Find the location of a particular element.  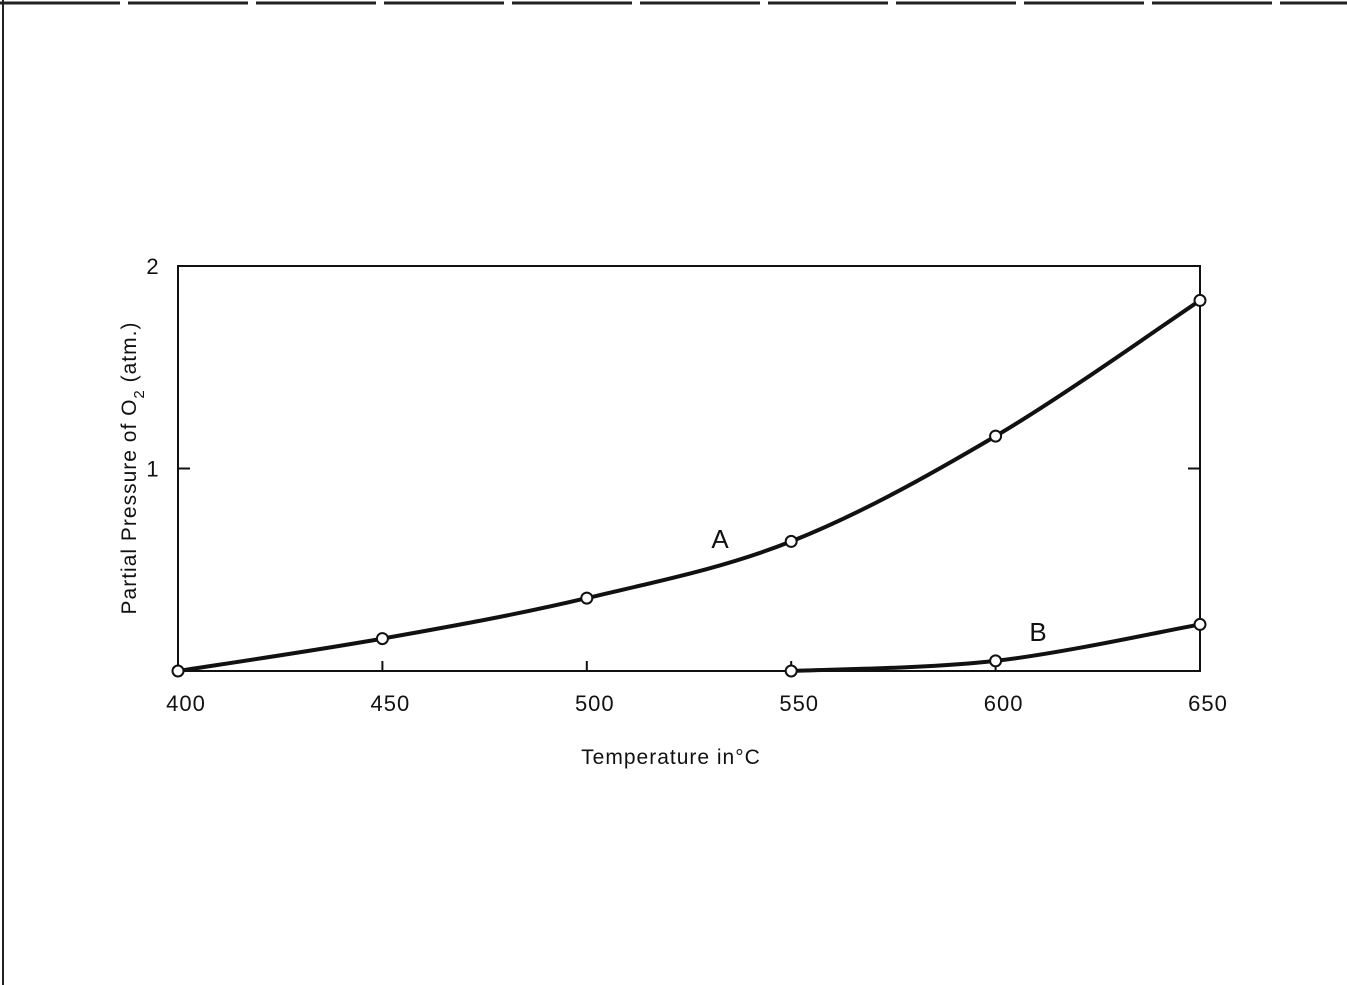

x-tick-label-450: 450 is located at coordinates (391, 703).